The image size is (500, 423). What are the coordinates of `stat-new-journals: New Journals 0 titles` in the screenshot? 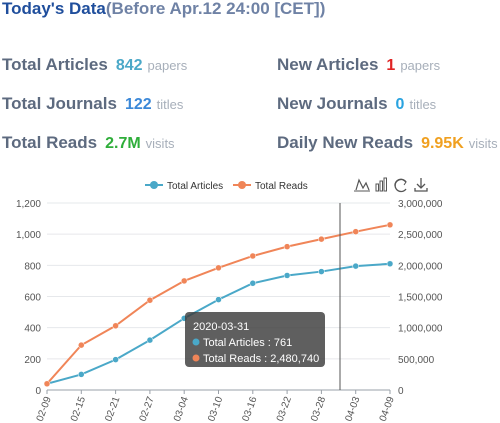 It's located at (356, 104).